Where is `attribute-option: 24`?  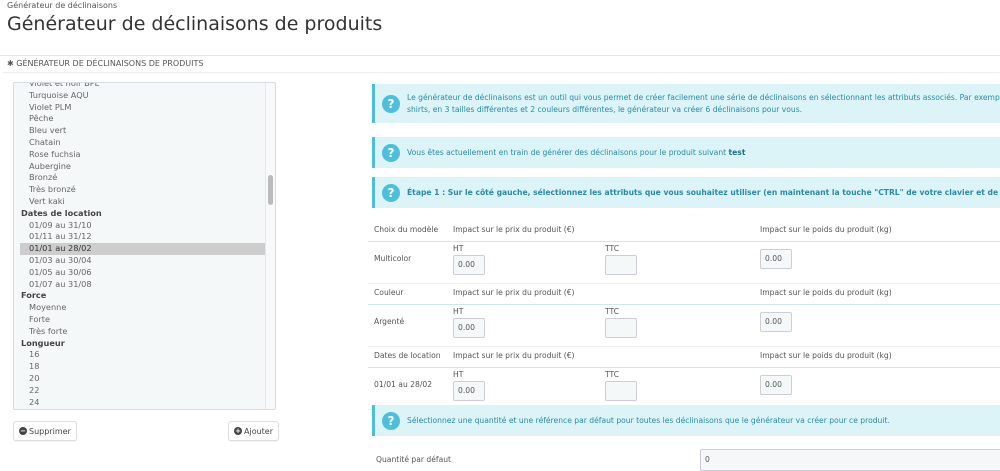 attribute-option: 24 is located at coordinates (34, 401).